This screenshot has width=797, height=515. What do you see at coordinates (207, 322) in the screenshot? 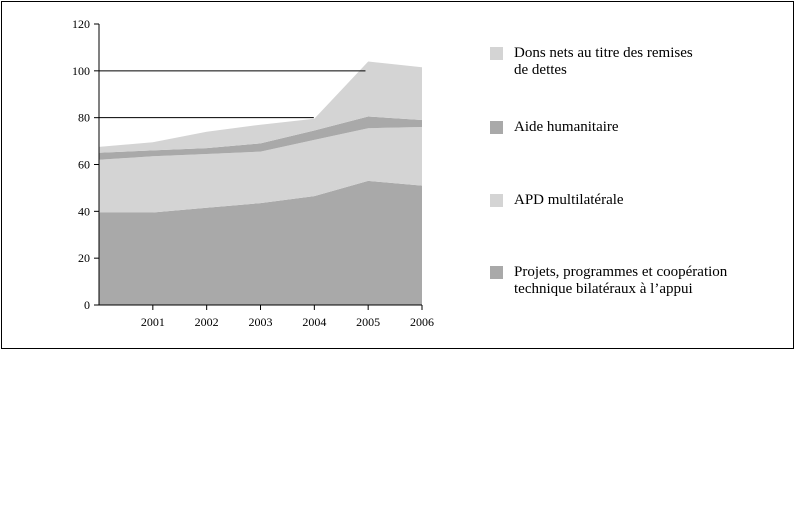
I see `x-tick-label: 2002` at bounding box center [207, 322].